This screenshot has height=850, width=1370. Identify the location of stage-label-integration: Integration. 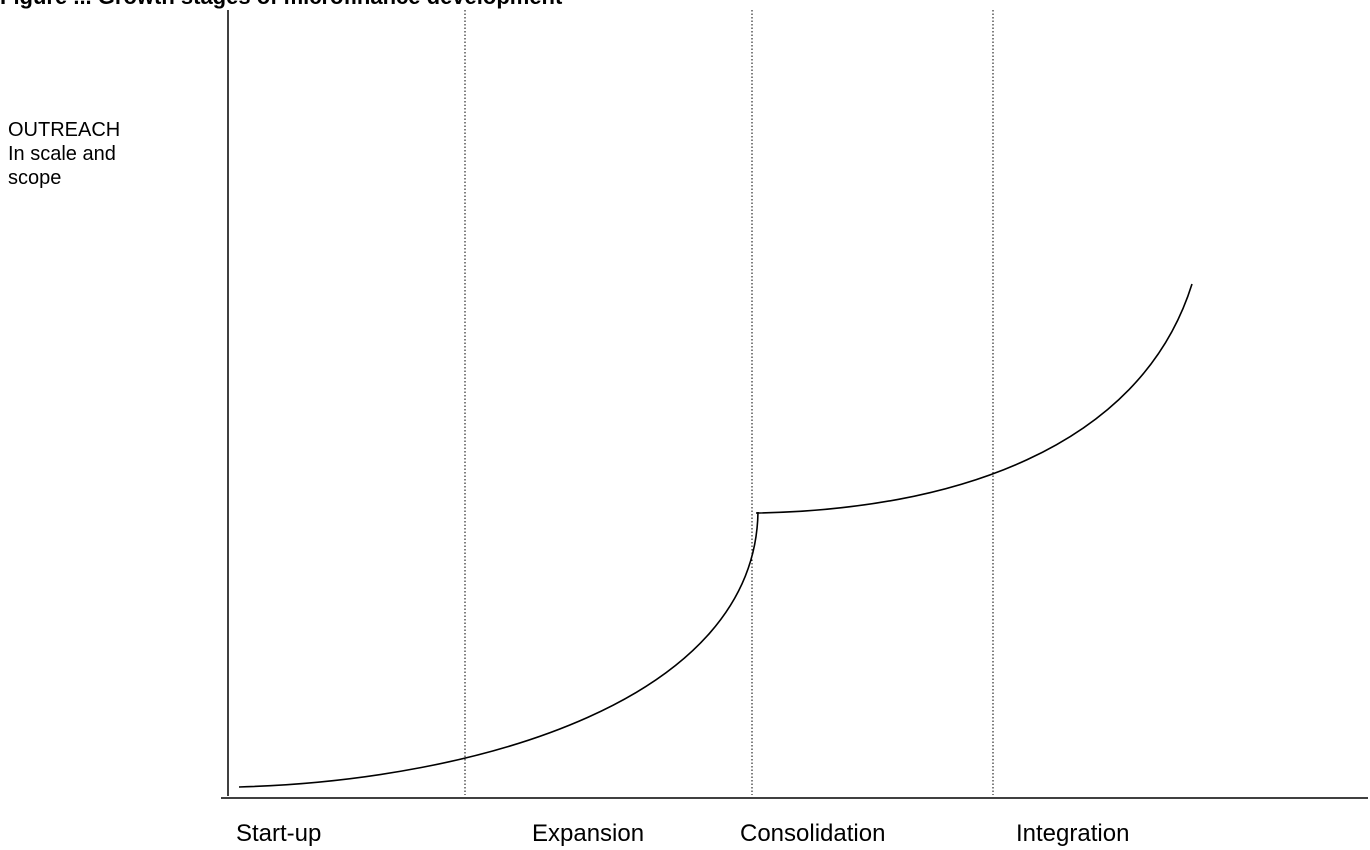
(1073, 833).